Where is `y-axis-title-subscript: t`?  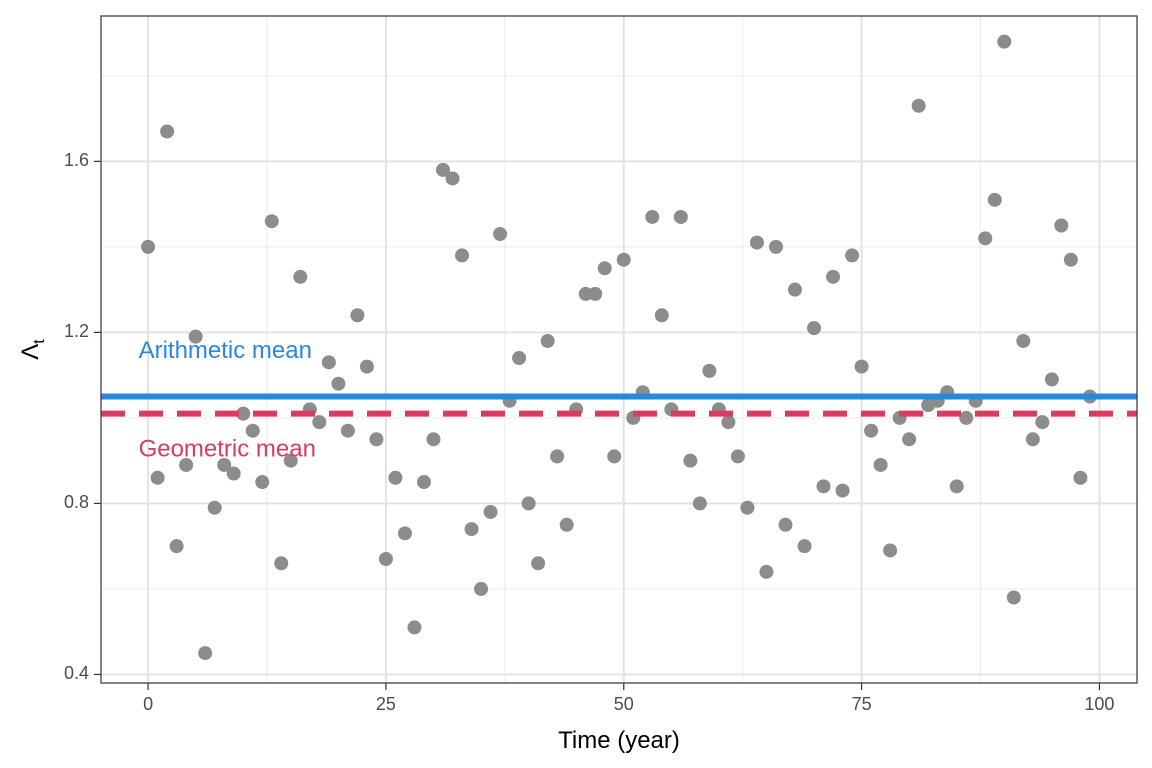
y-axis-title-subscript: t is located at coordinates (39, 341).